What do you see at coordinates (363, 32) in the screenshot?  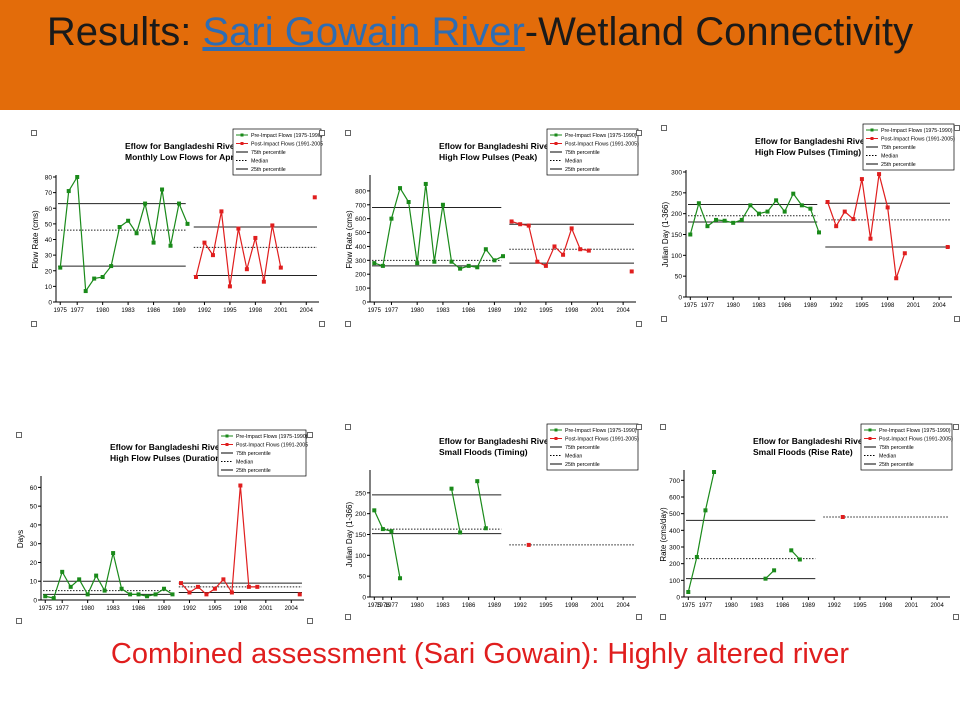 I see `title-river-link: Sari Gowain River` at bounding box center [363, 32].